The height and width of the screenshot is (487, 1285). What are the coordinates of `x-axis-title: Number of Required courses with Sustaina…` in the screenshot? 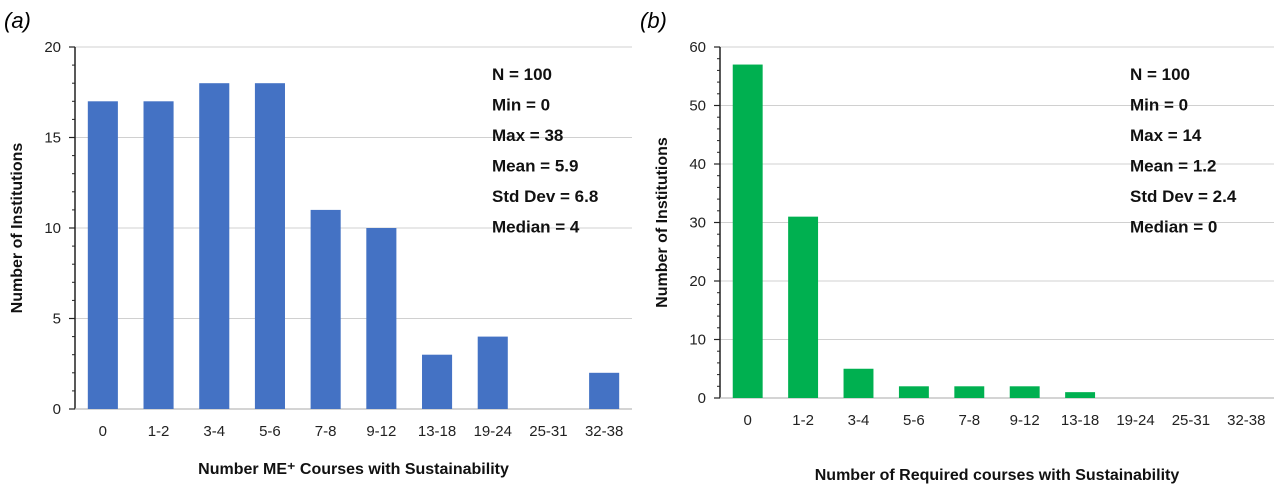 It's located at (997, 475).